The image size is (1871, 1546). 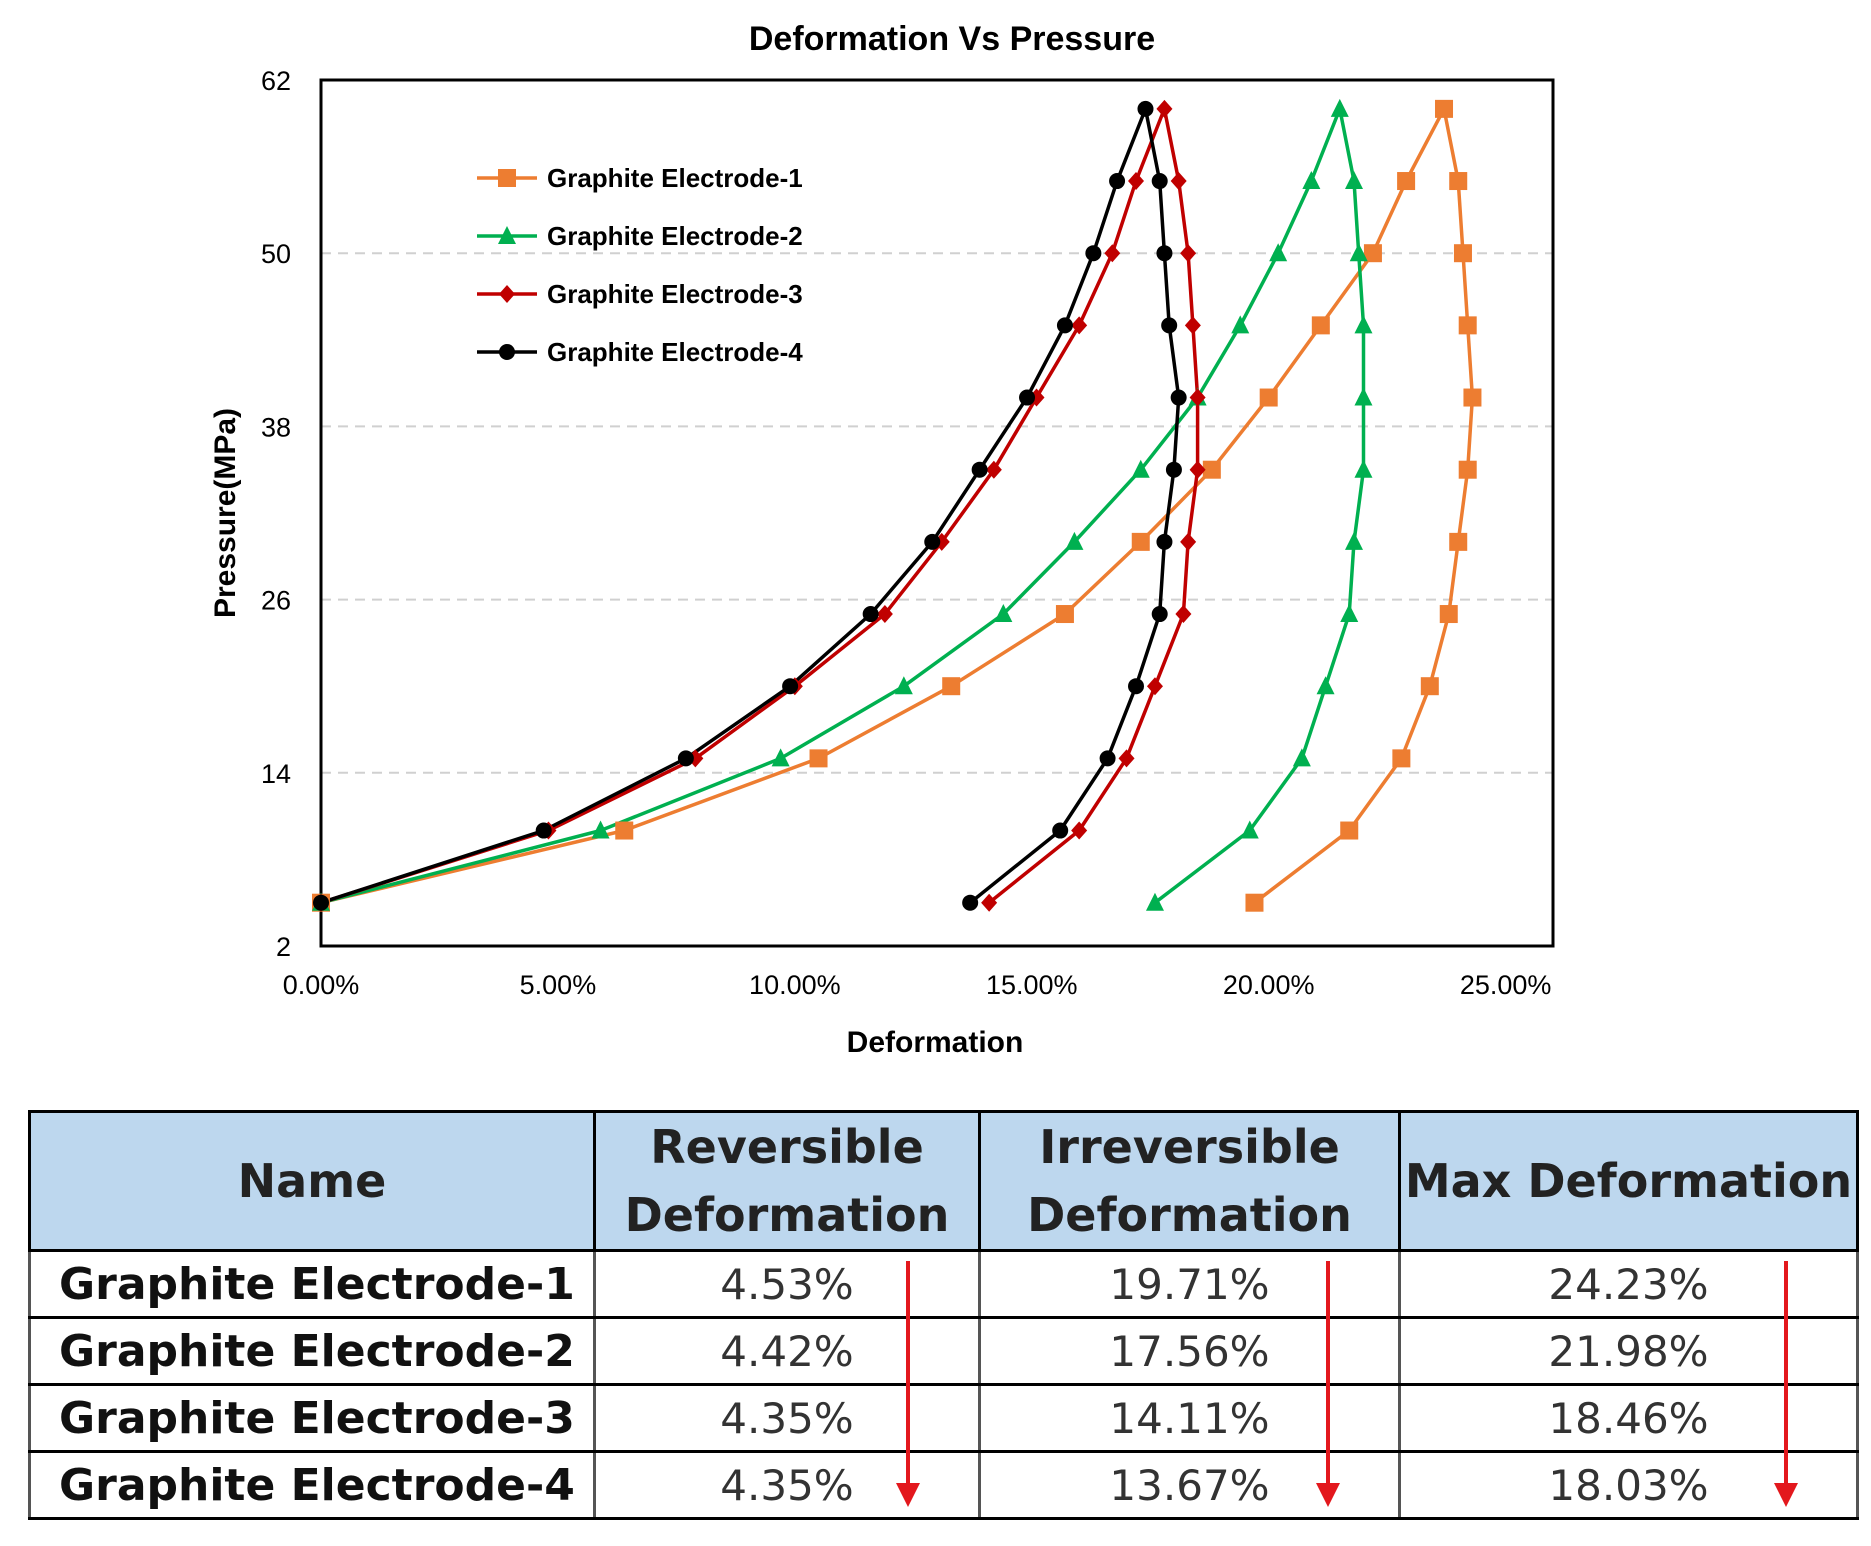 What do you see at coordinates (787, 1418) in the screenshot?
I see `deformation-value-cell: 4.35%` at bounding box center [787, 1418].